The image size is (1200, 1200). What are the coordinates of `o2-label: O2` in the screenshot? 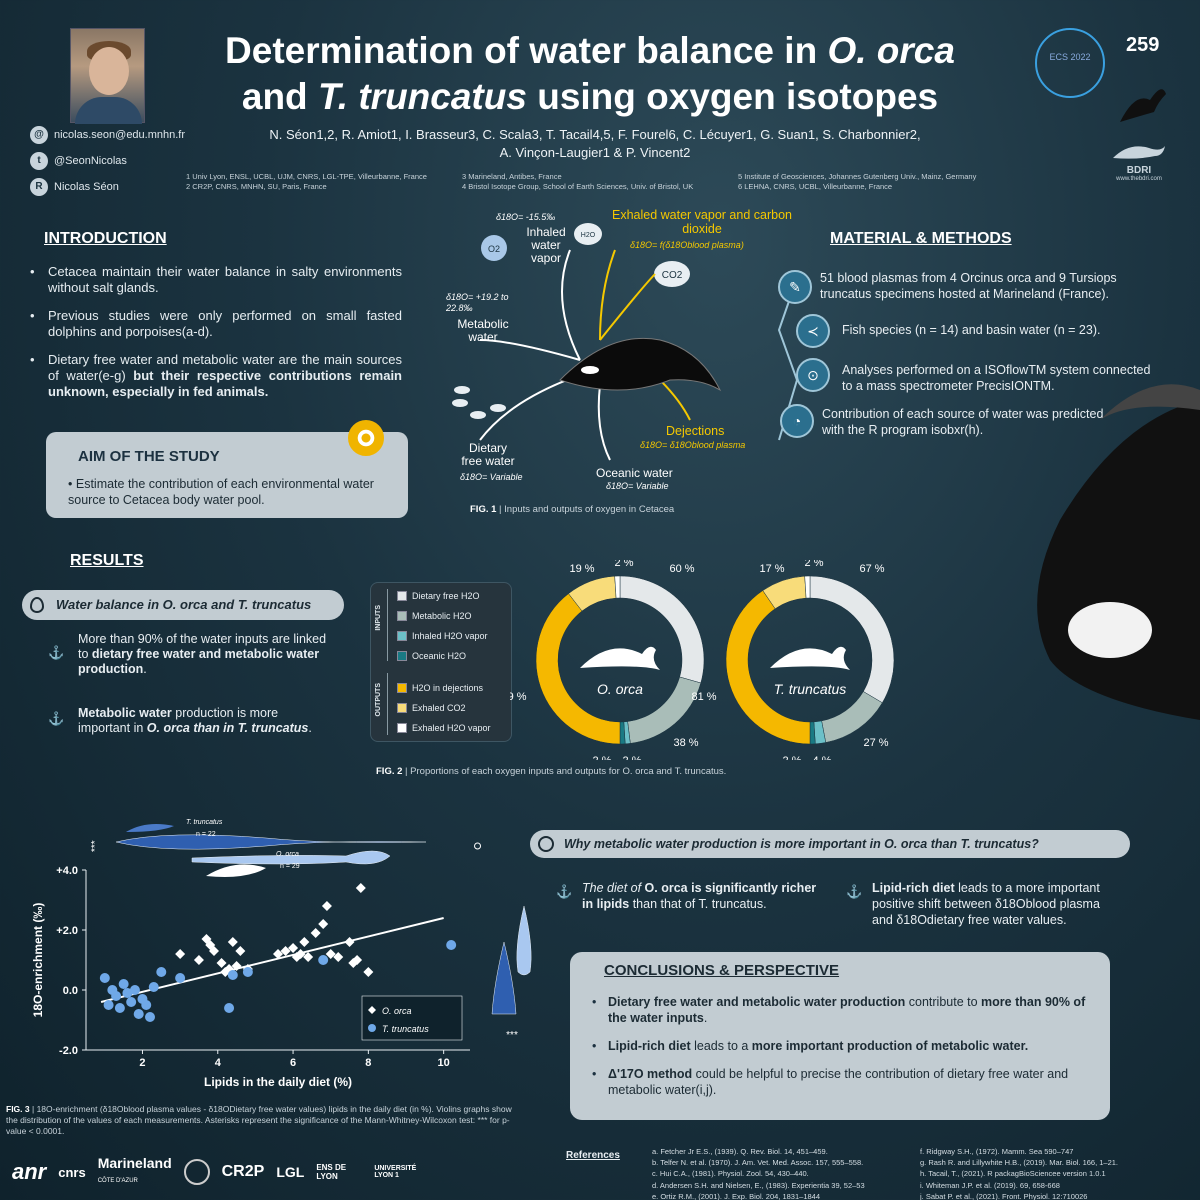 It's located at (494, 249).